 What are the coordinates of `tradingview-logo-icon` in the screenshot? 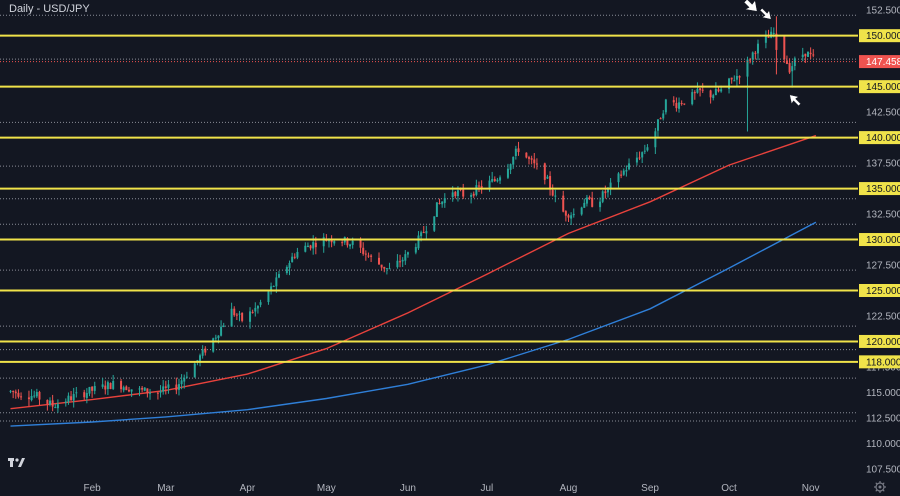 It's located at (16, 462).